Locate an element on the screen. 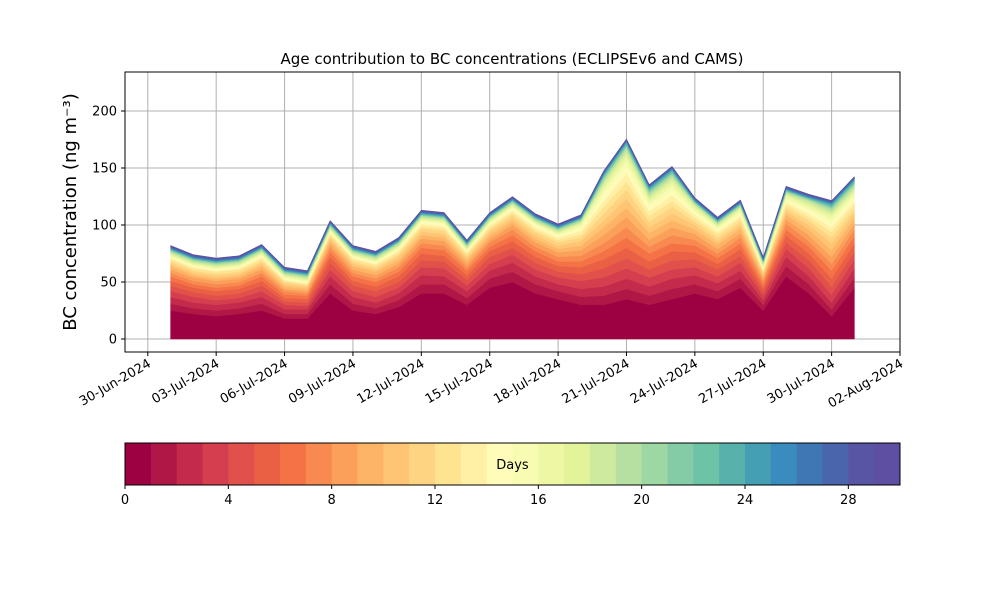  y-tick-label: 100 is located at coordinates (104, 225).